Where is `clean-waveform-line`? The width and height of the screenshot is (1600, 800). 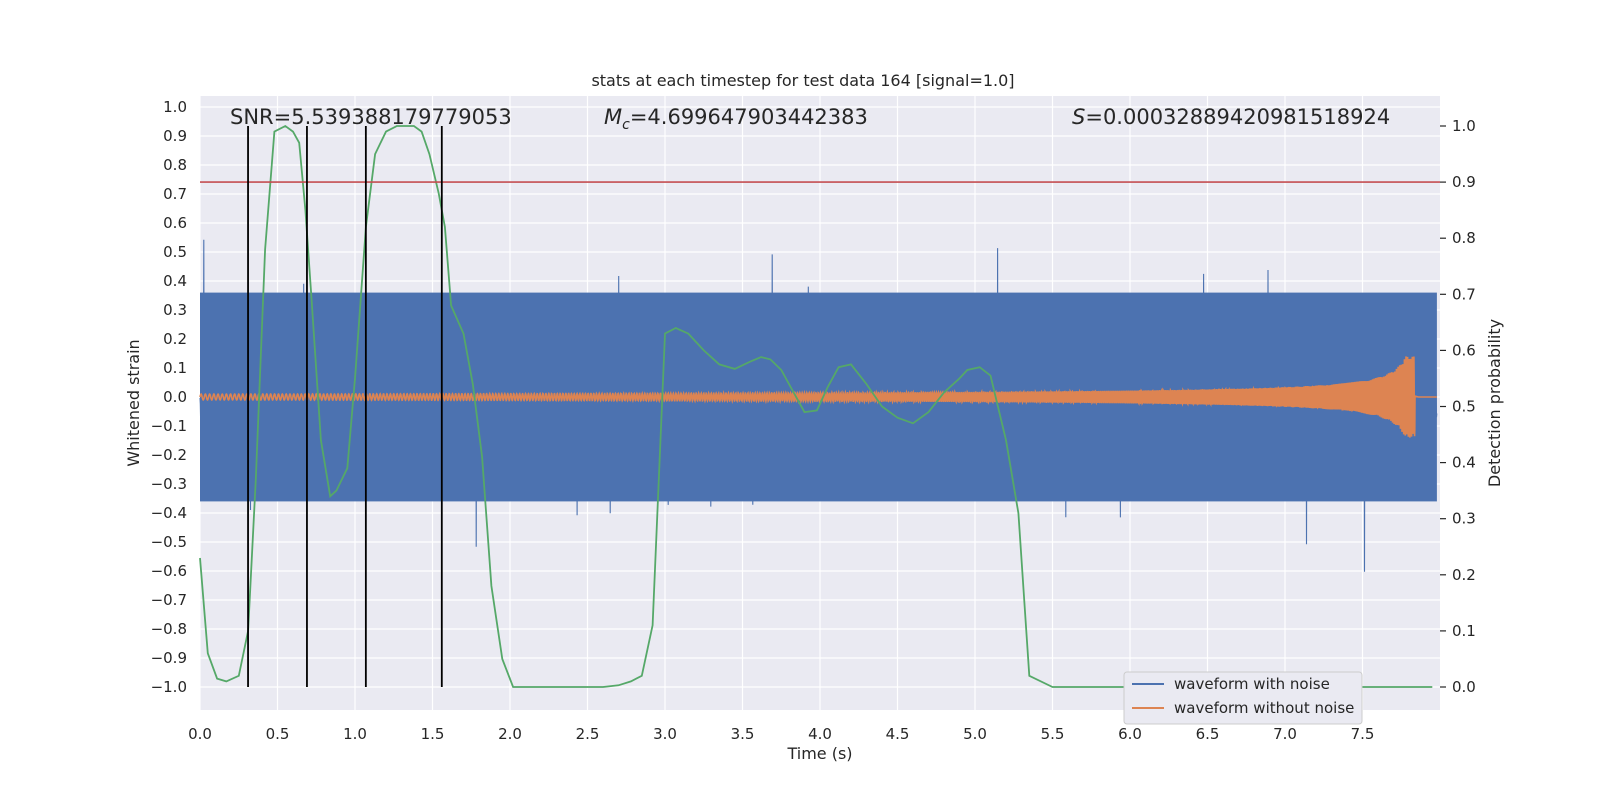
clean-waveform-line is located at coordinates (818, 397).